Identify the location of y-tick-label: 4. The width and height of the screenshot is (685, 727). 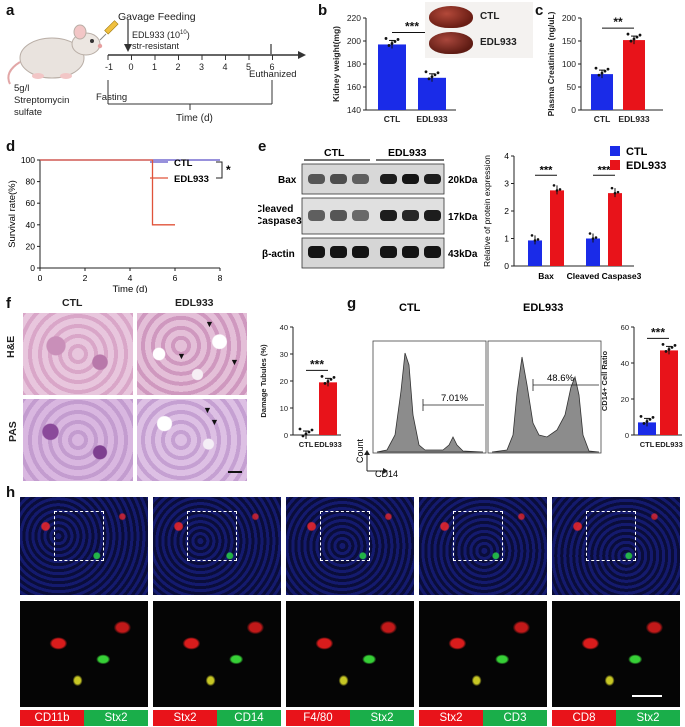
(506, 156).